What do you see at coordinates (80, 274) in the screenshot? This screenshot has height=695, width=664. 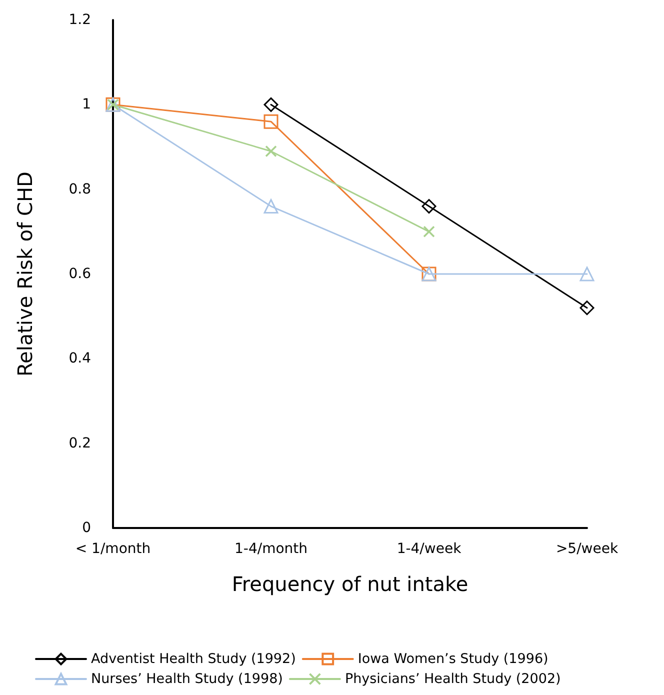 I see `y-tick-label: 0.6` at bounding box center [80, 274].